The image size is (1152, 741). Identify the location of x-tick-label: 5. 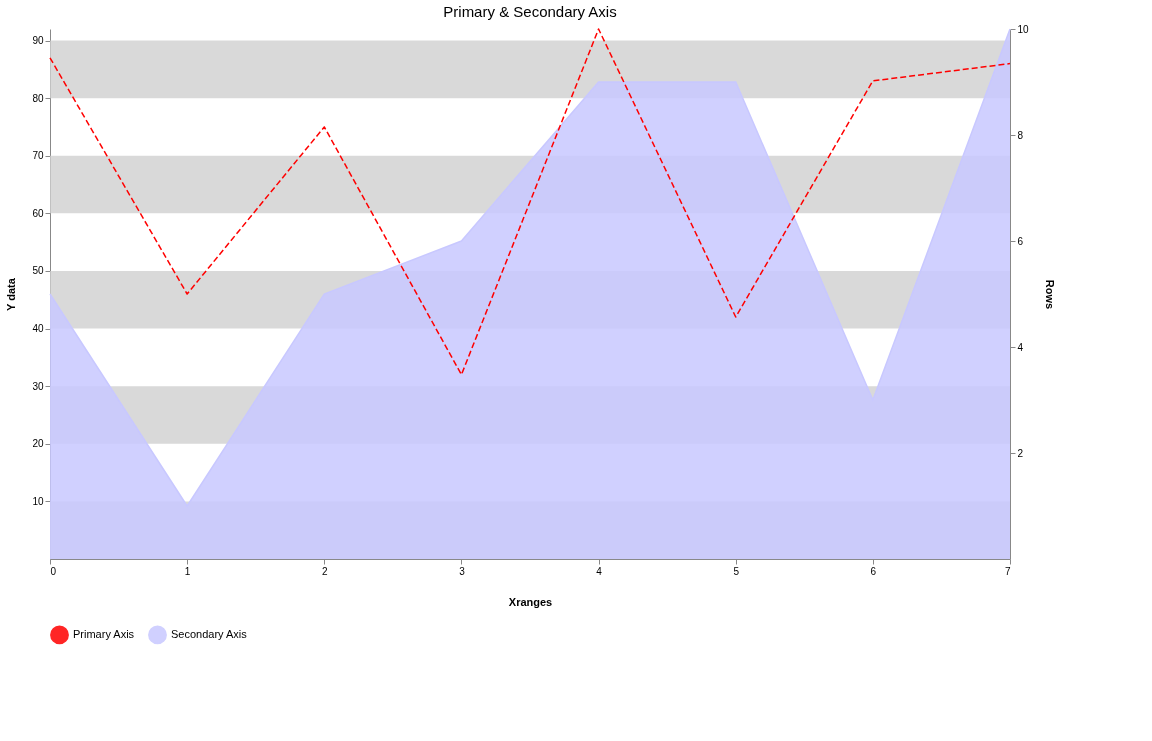
(736, 571).